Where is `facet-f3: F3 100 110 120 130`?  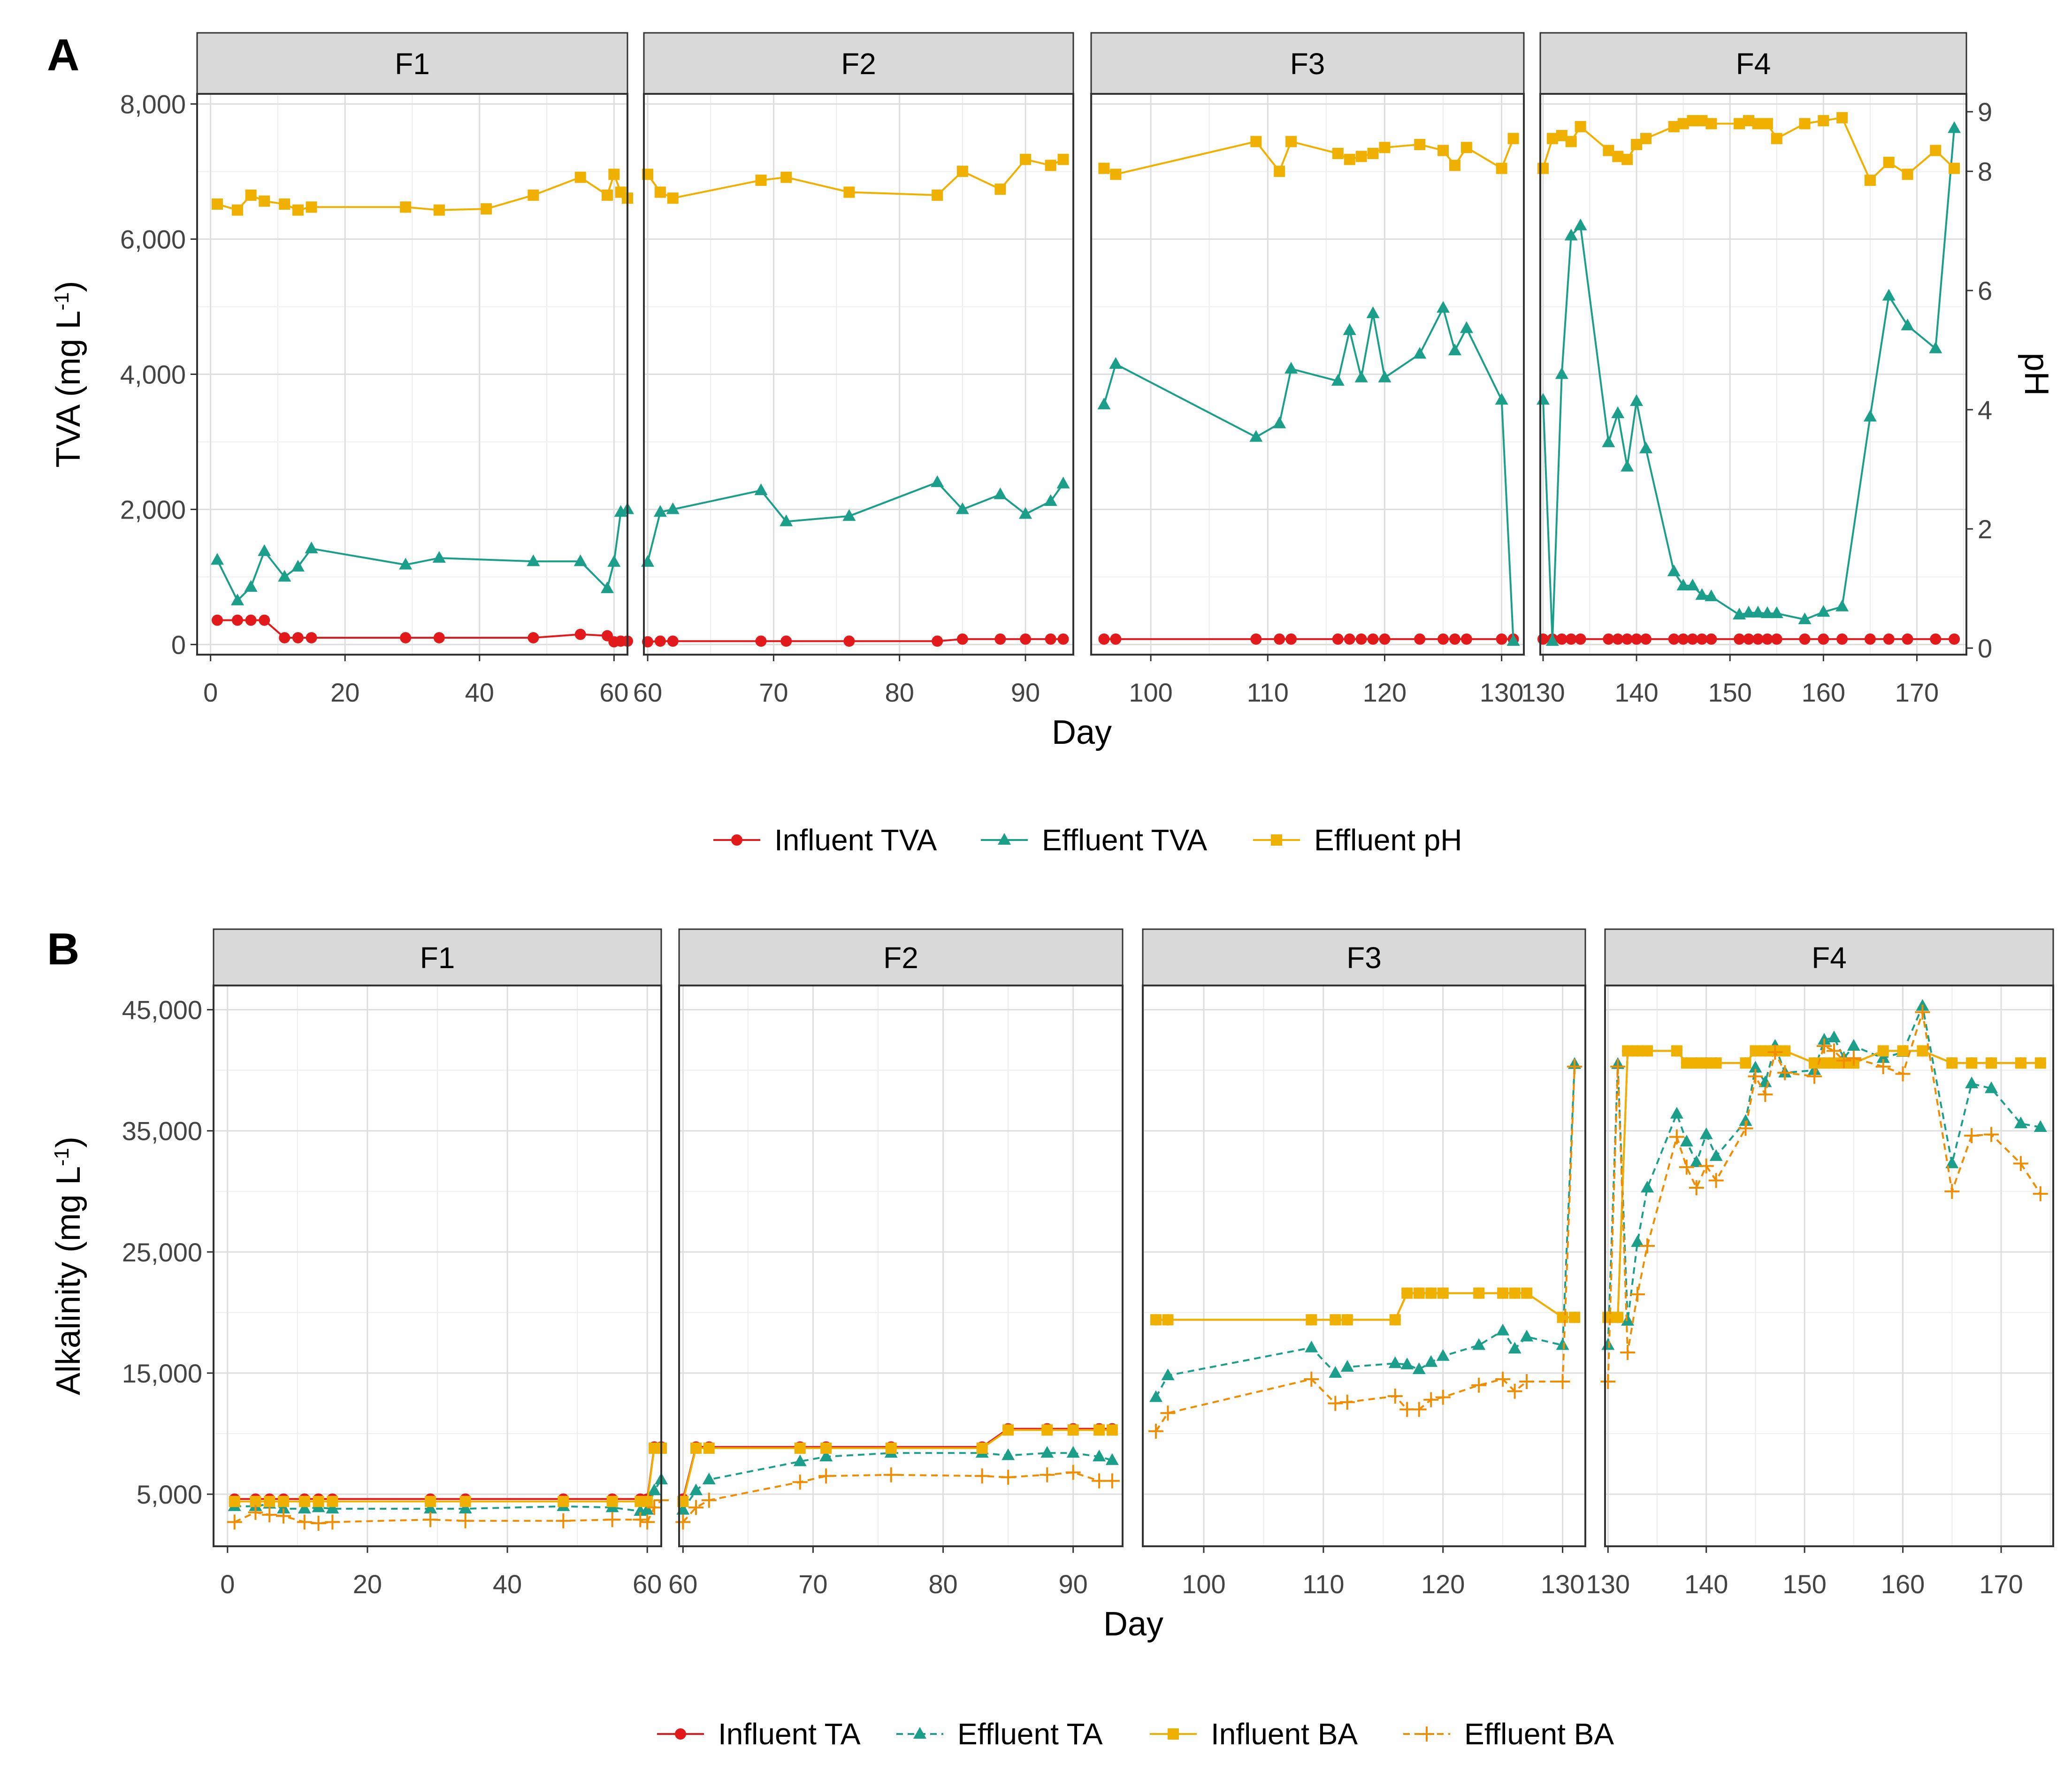 facet-f3: F3 100 110 120 130 is located at coordinates (1364, 1263).